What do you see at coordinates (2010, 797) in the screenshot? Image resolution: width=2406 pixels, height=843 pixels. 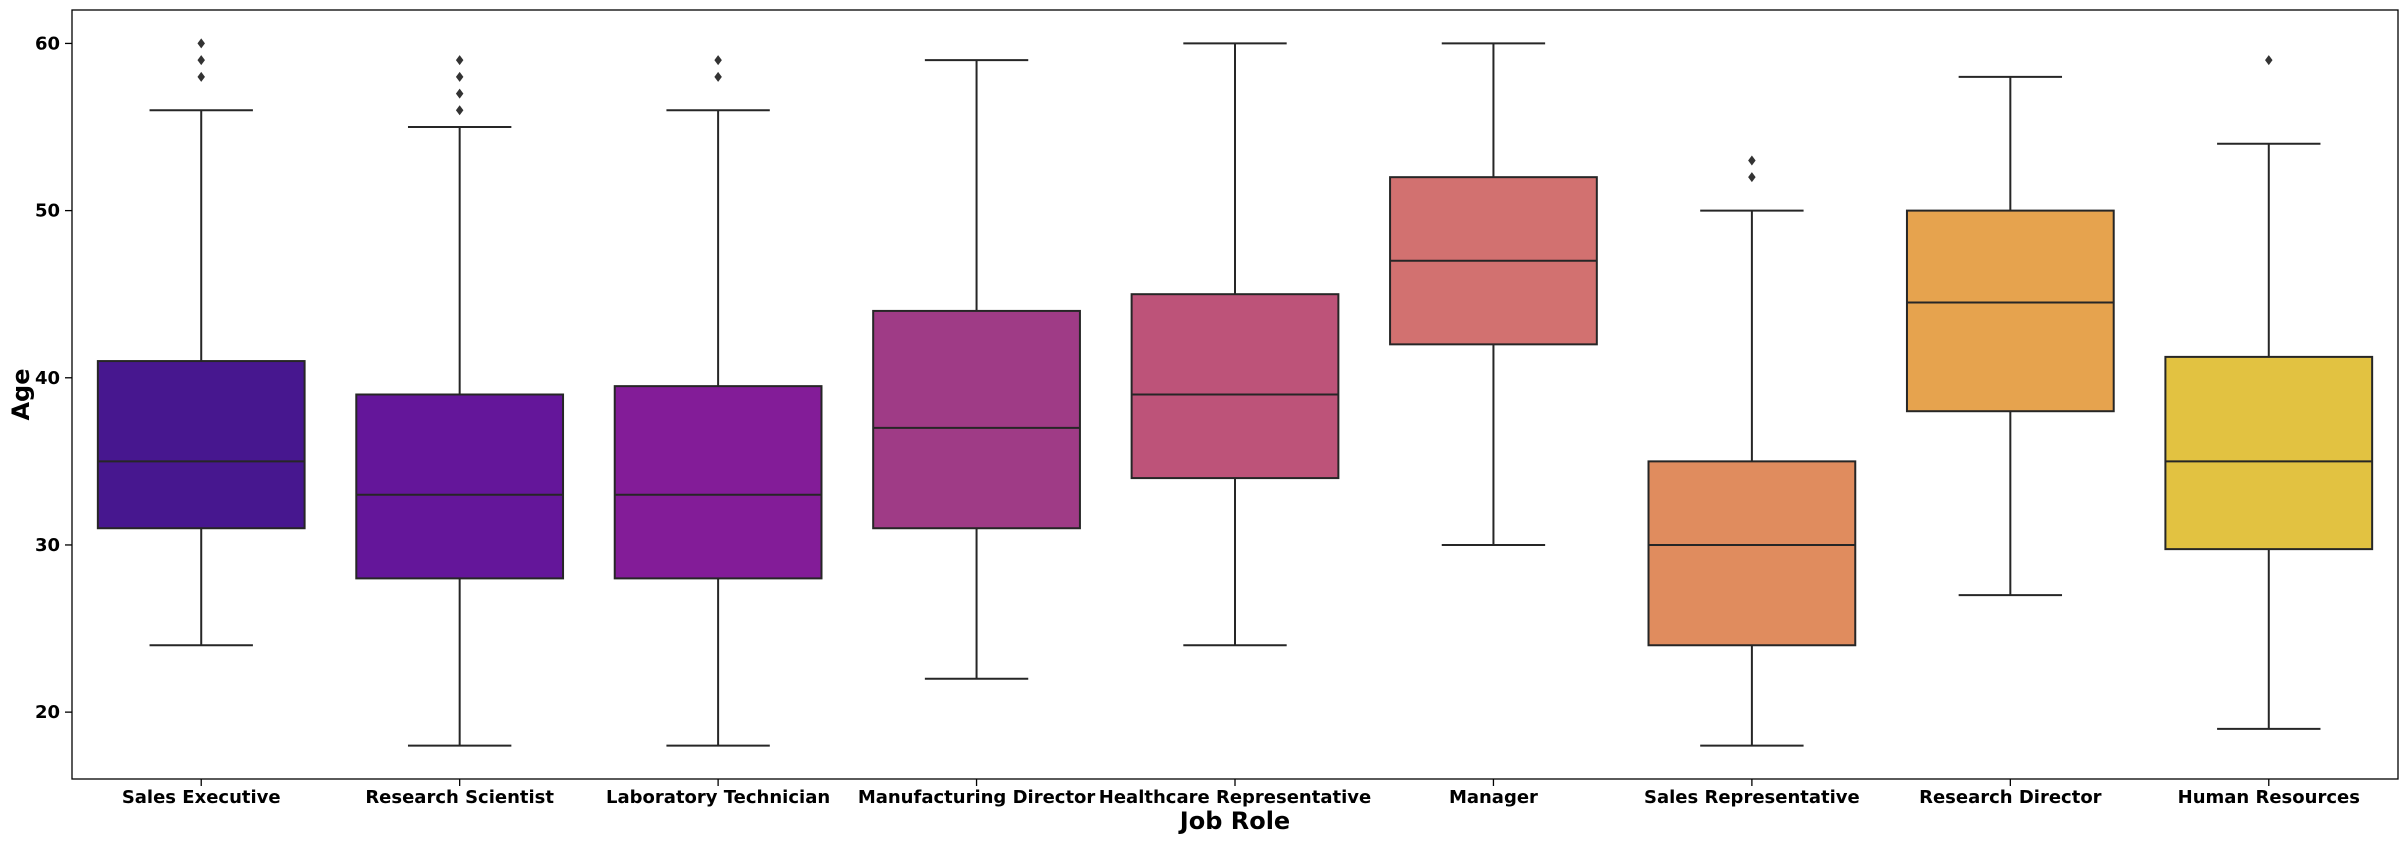 I see `x-tick-label: Research Director` at bounding box center [2010, 797].